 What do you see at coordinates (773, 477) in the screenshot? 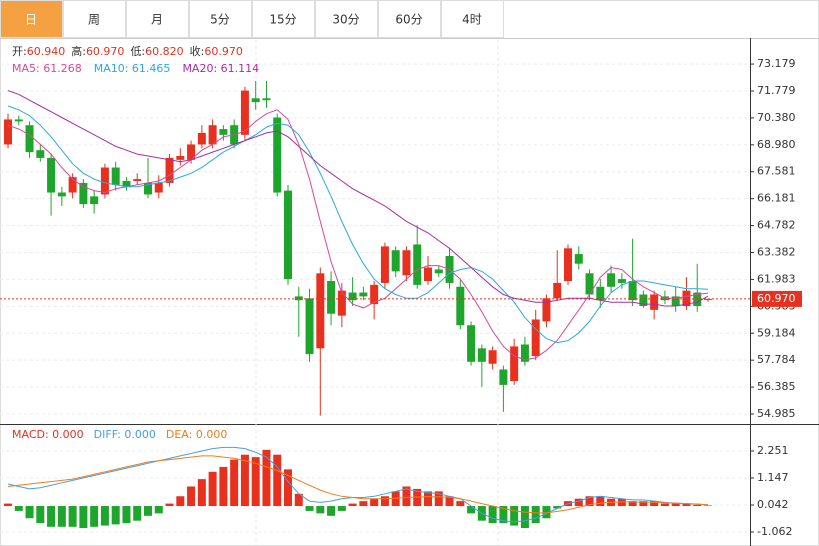
I see `y-tick-label: 1.147` at bounding box center [773, 477].